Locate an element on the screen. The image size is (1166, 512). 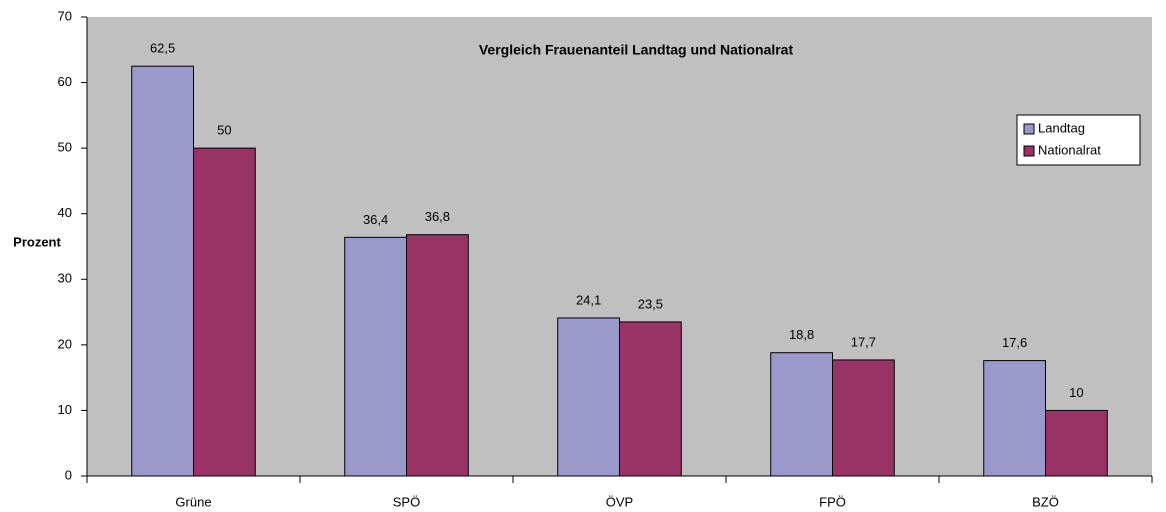
y-tick-label: 0 is located at coordinates (68, 474).